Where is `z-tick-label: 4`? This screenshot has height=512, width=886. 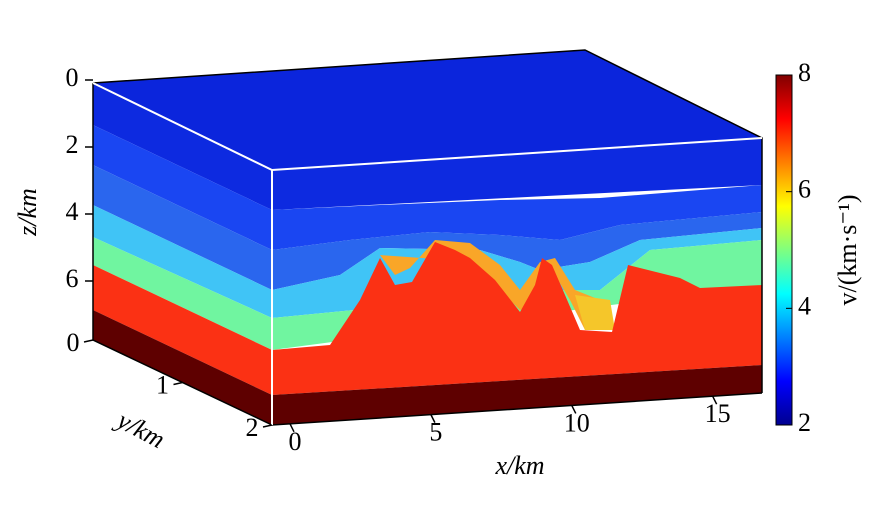
z-tick-label: 4 is located at coordinates (72, 211).